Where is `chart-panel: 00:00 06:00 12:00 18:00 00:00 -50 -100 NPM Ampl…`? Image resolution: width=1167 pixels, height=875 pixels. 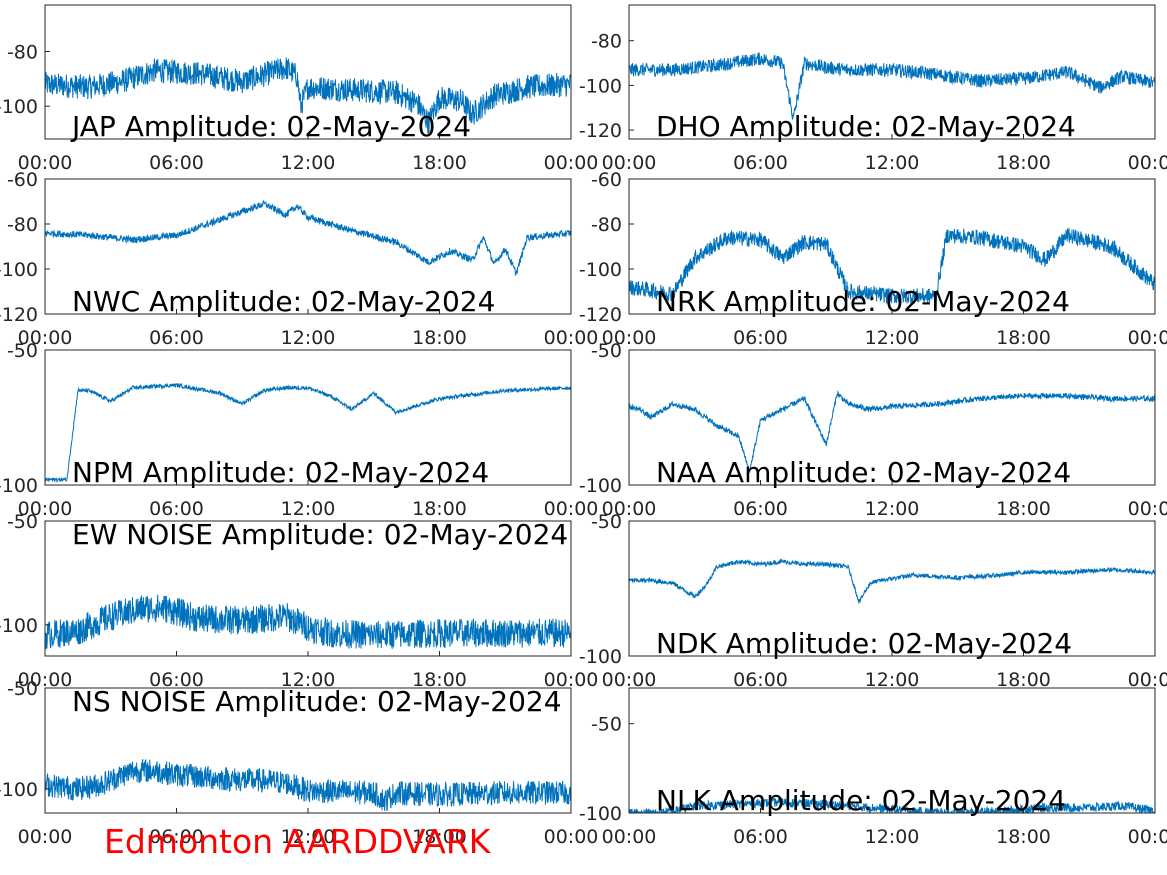 chart-panel: 00:00 06:00 12:00 18:00 00:00 -50 -100 NPM Ampl… is located at coordinates (299, 430).